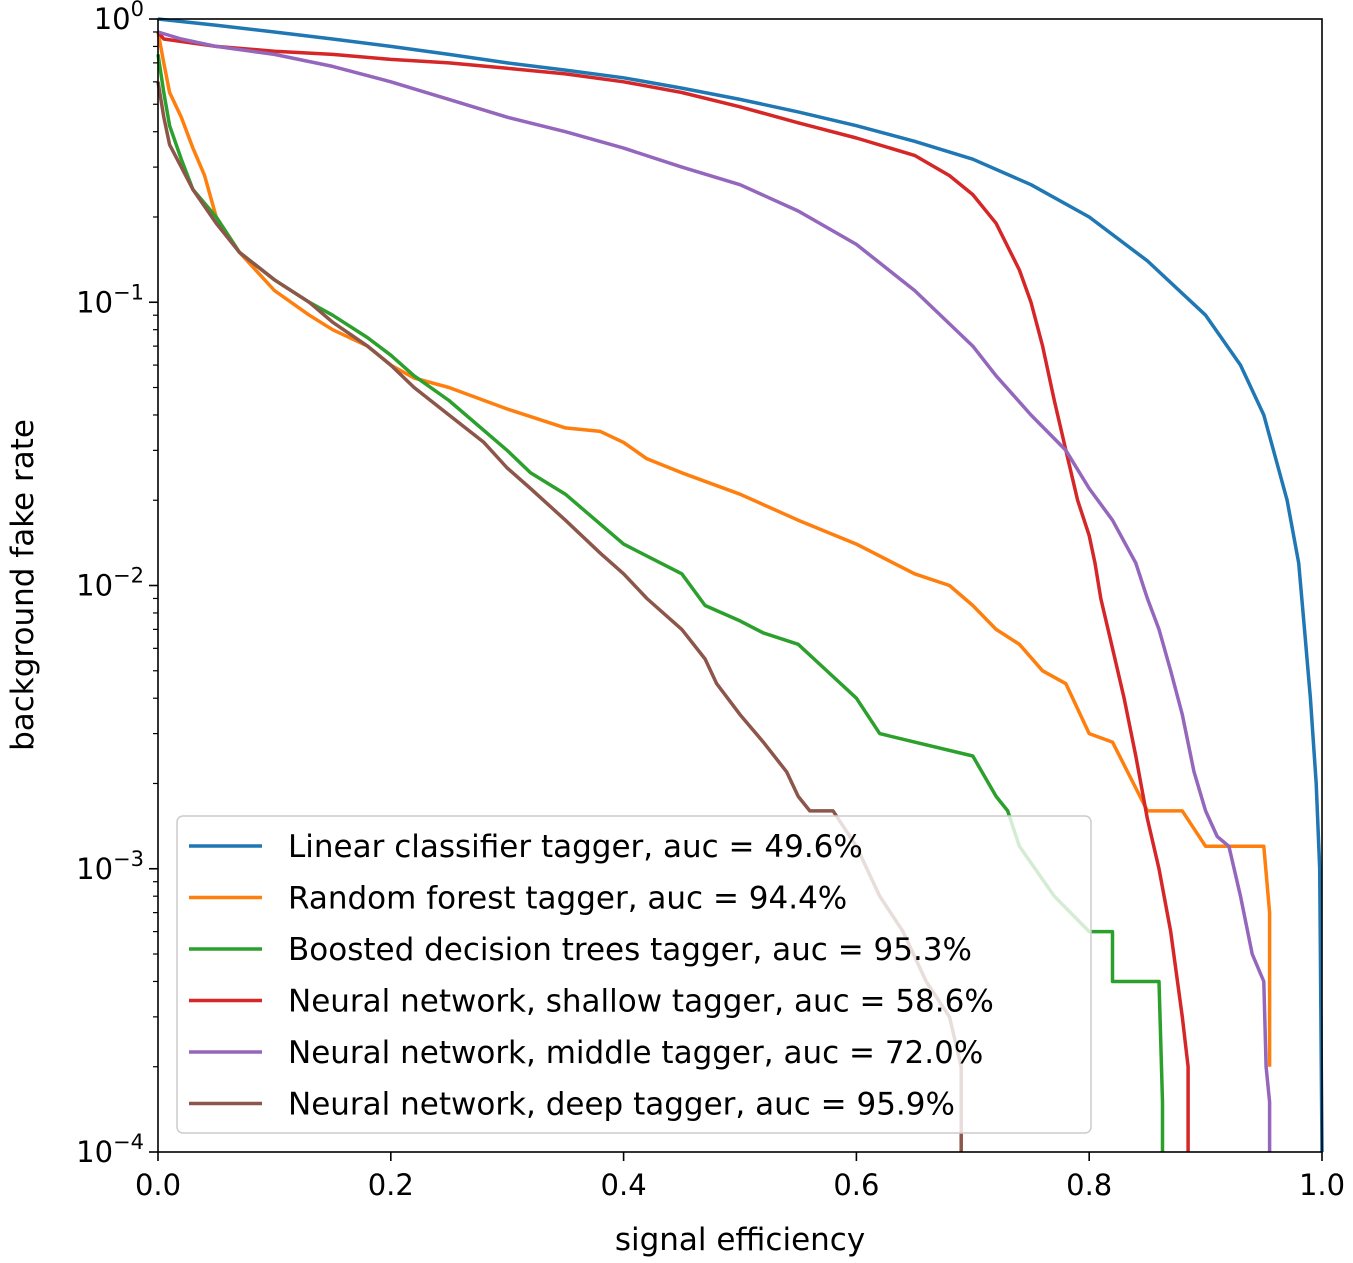 The height and width of the screenshot is (1263, 1353). Describe the element at coordinates (567, 899) in the screenshot. I see `legend-label-2: Random forest tagger, auc = 94.4%` at that location.